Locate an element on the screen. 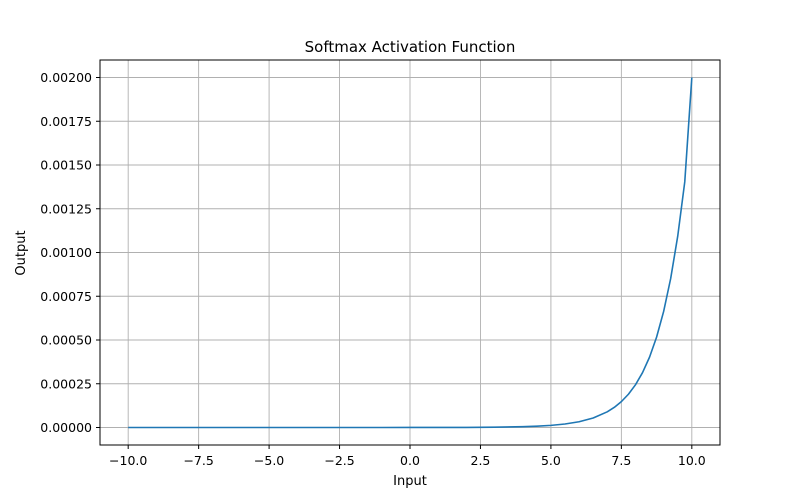 This screenshot has height=500, width=800. y-tick-label: 0.00100 is located at coordinates (66, 252).